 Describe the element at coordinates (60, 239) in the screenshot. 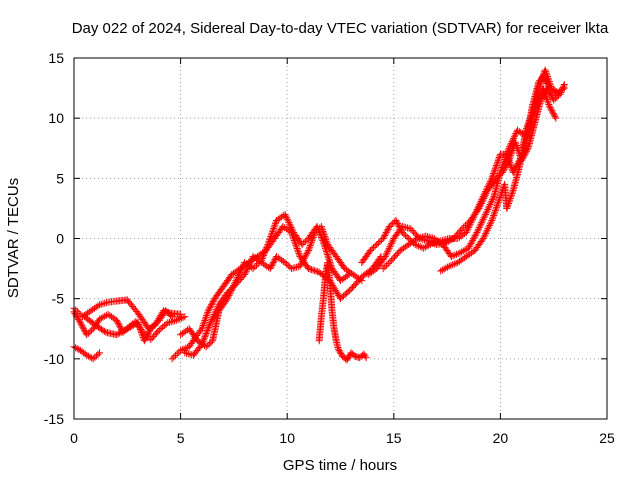

I see `y-tick-label: 0` at that location.